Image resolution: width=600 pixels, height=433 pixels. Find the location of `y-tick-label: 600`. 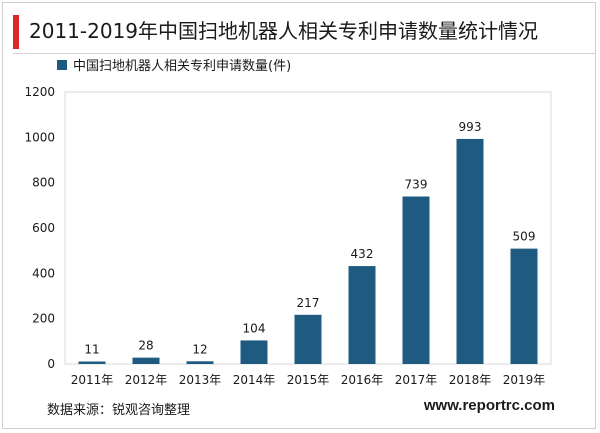

y-tick-label: 600 is located at coordinates (43, 228).